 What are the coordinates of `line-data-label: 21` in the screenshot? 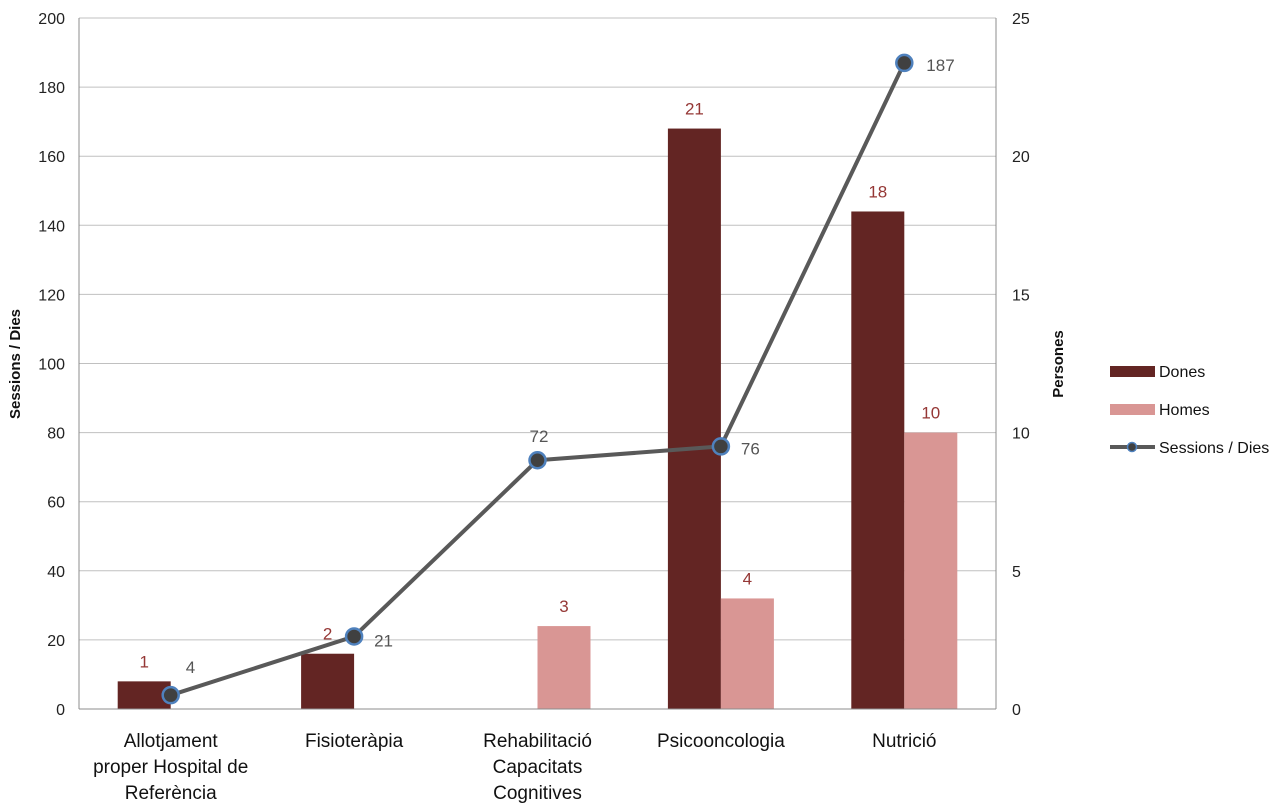 It's located at (383, 640).